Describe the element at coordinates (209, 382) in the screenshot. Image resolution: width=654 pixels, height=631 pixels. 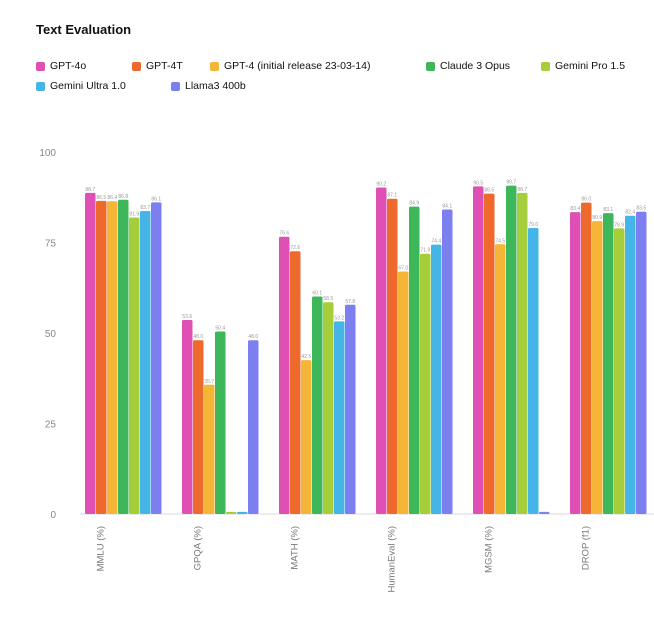
I see `data-label: 35.7` at that location.